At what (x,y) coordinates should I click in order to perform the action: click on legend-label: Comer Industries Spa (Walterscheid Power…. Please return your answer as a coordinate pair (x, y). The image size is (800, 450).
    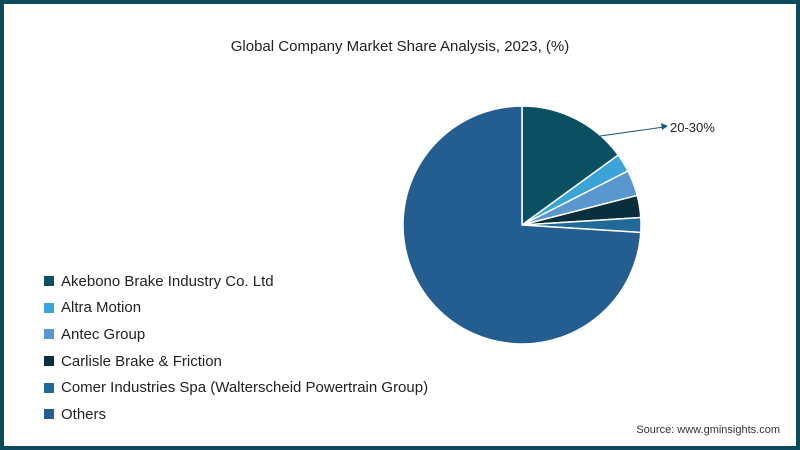
    Looking at the image, I should click on (245, 388).